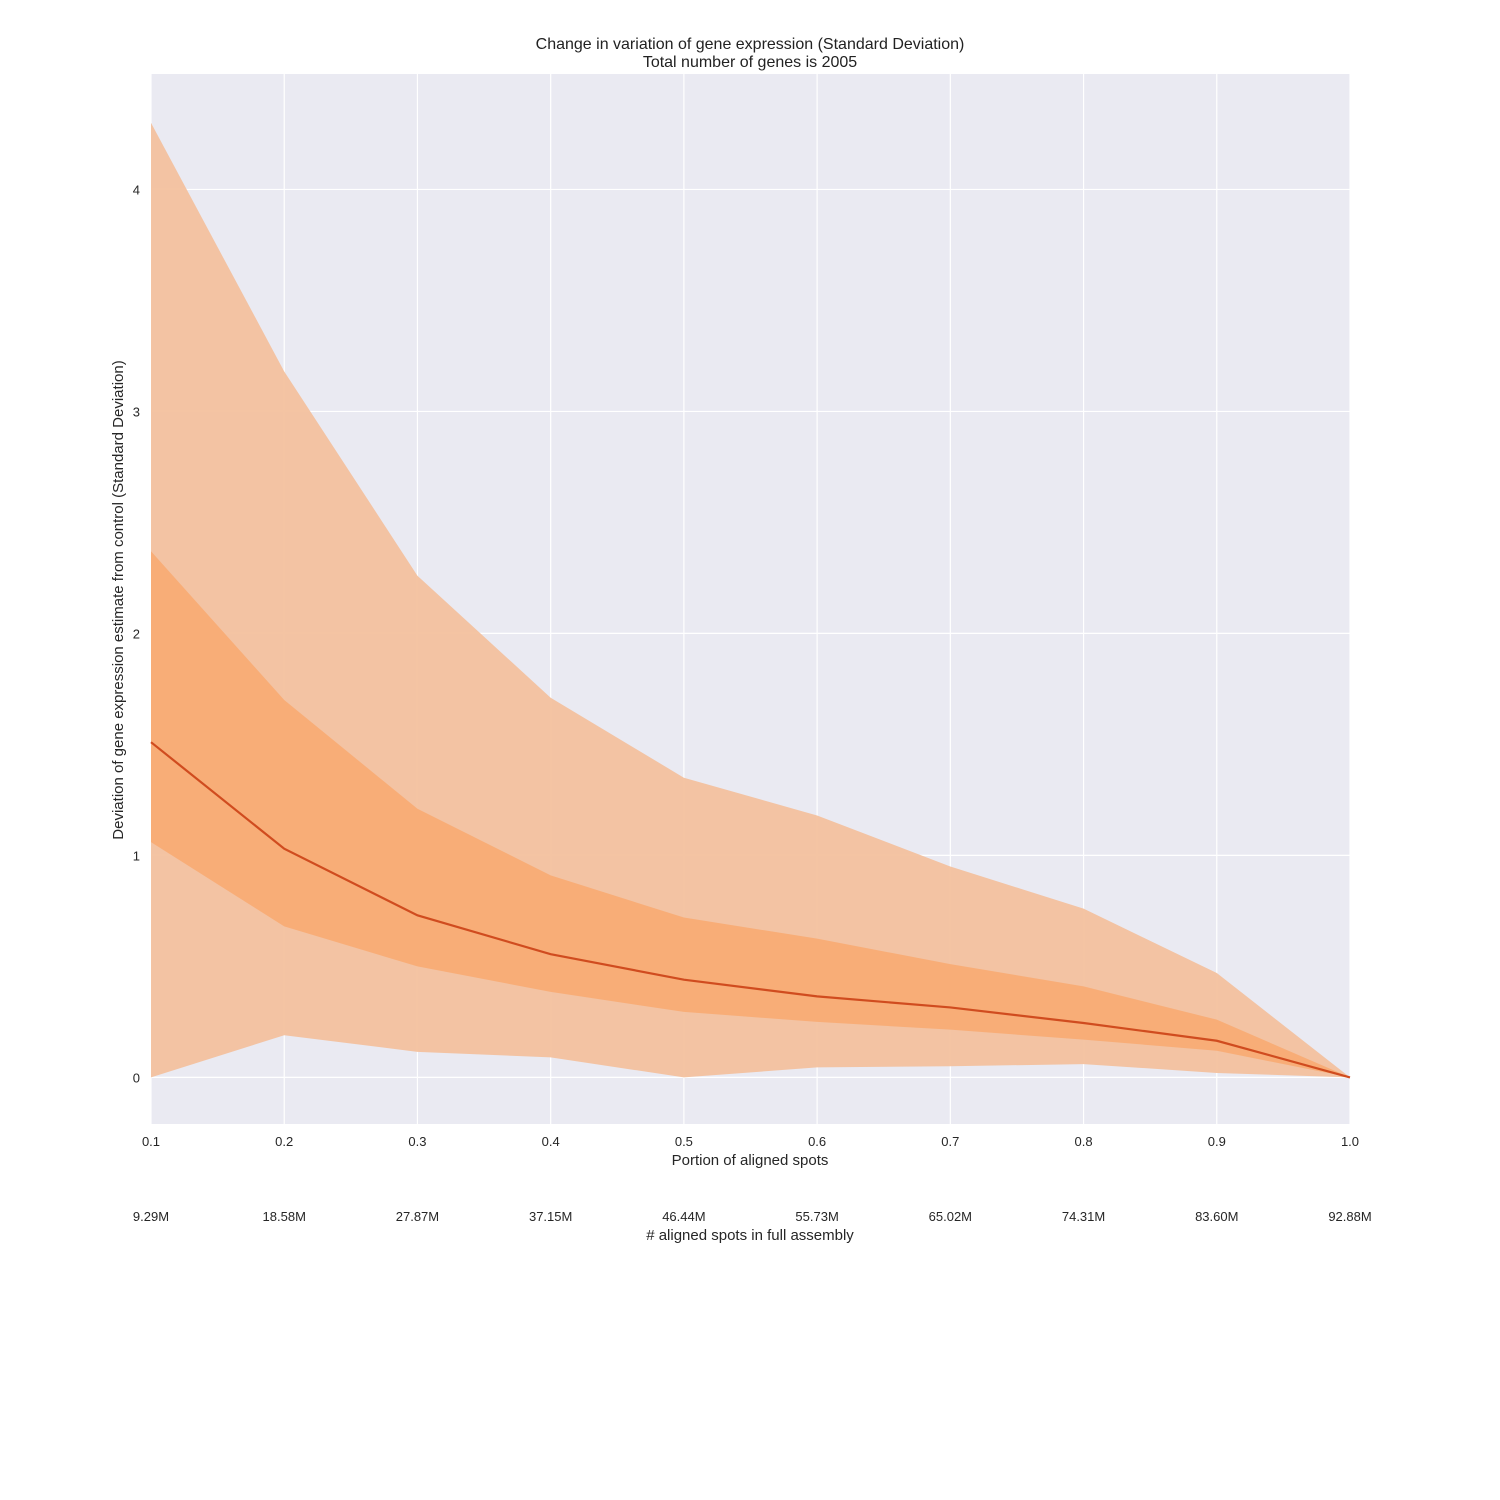 This screenshot has width=1500, height=1500. I want to click on x-tick-label: 0.5, so click(684, 1141).